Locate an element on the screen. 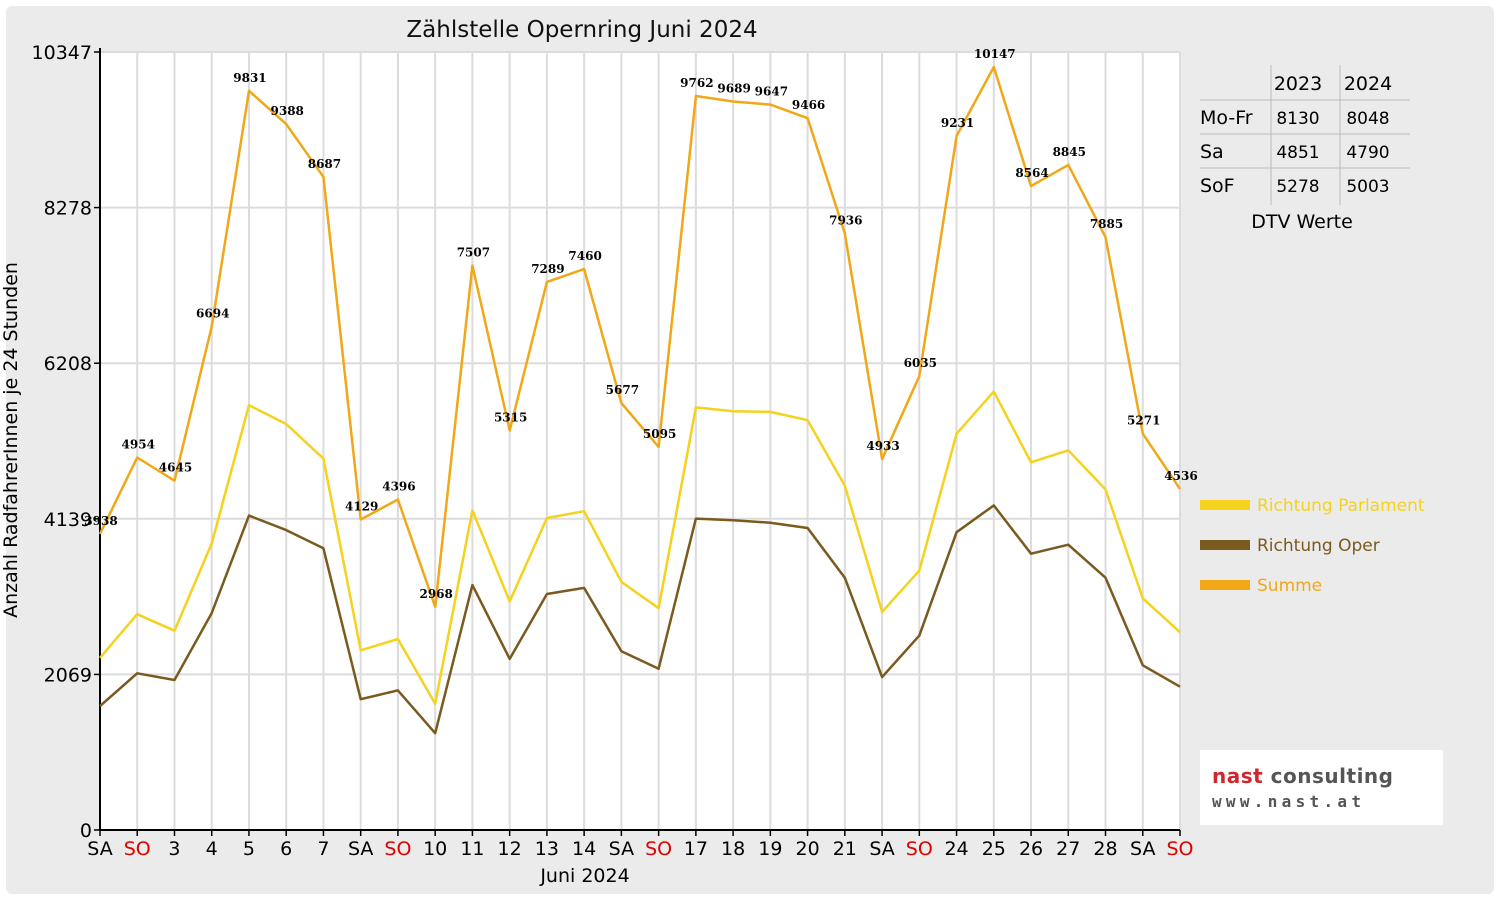 The width and height of the screenshot is (1500, 900). x-tick-label: 6 is located at coordinates (286, 849).